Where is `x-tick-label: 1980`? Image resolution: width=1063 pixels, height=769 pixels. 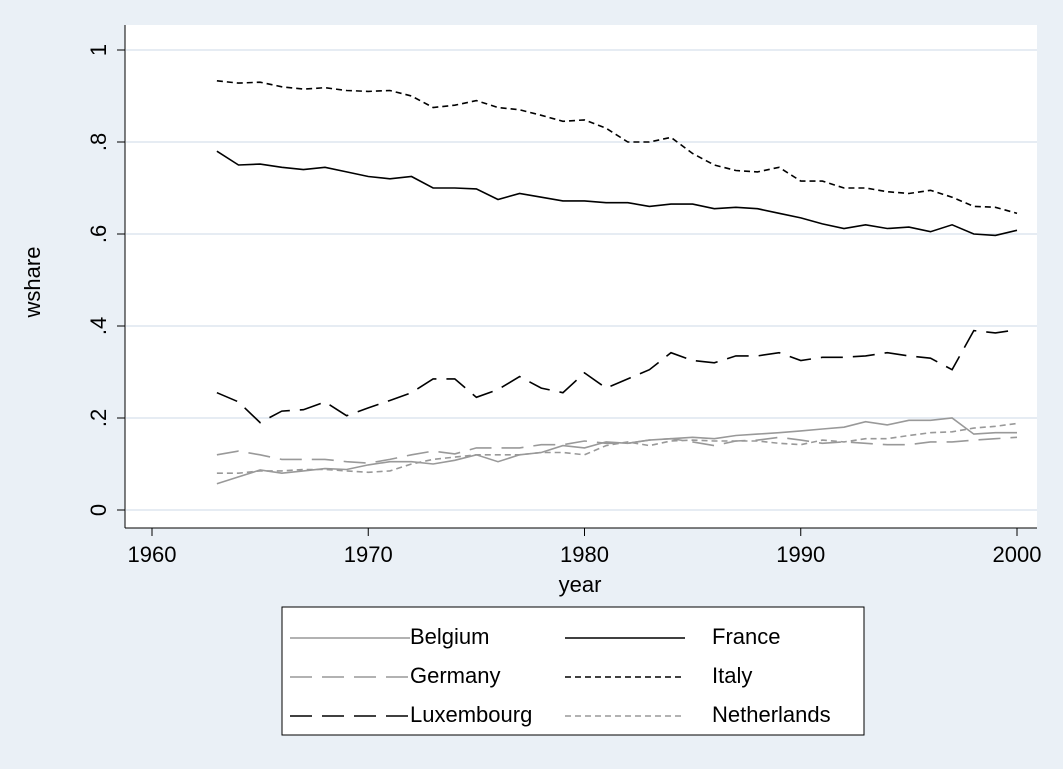
x-tick-label: 1980 is located at coordinates (584, 554).